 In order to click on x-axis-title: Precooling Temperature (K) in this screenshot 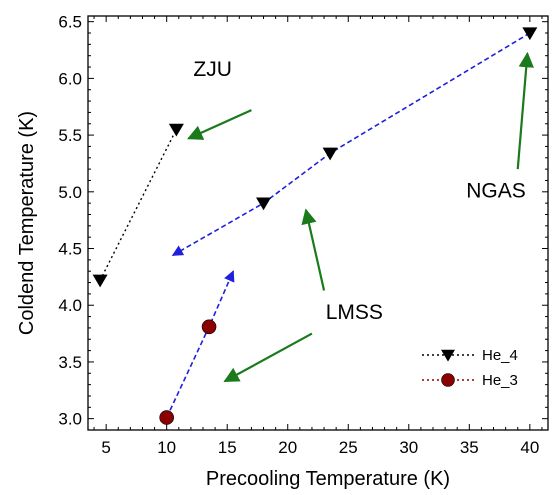, I will do `click(328, 479)`.